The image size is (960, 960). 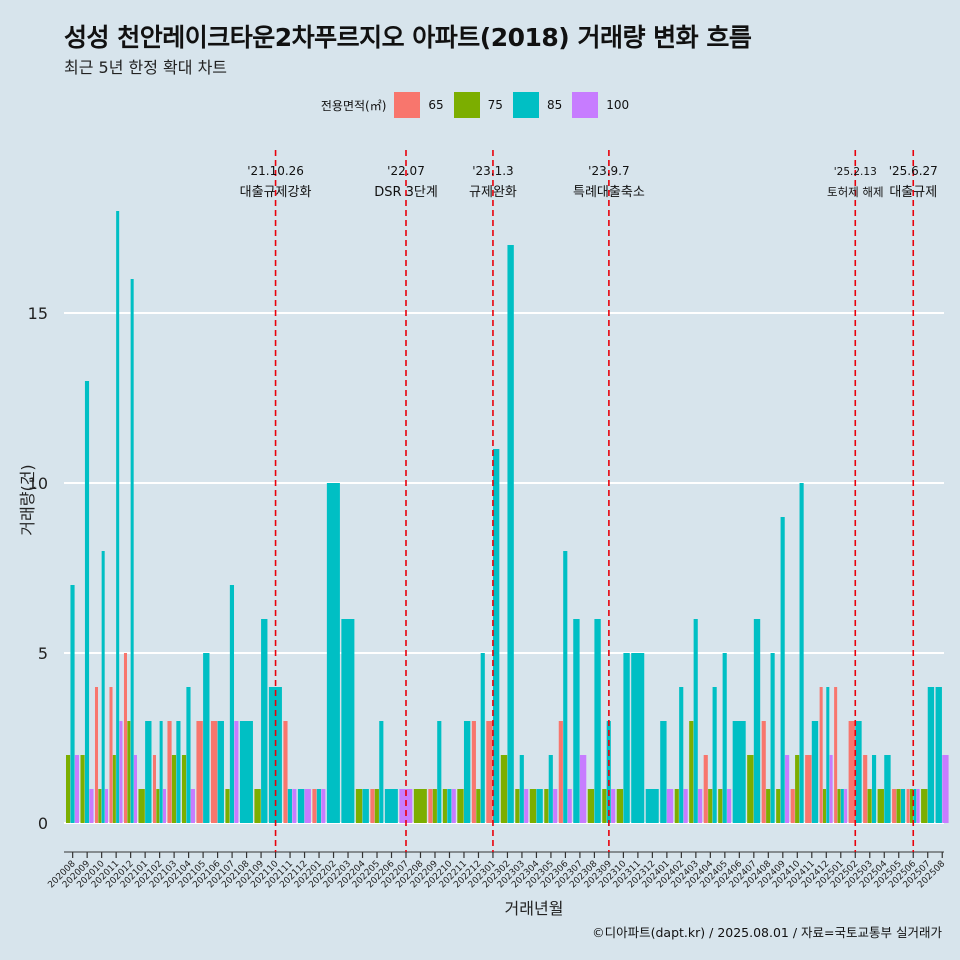 What do you see at coordinates (855, 192) in the screenshot?
I see `event-label: 토허제 해제` at bounding box center [855, 192].